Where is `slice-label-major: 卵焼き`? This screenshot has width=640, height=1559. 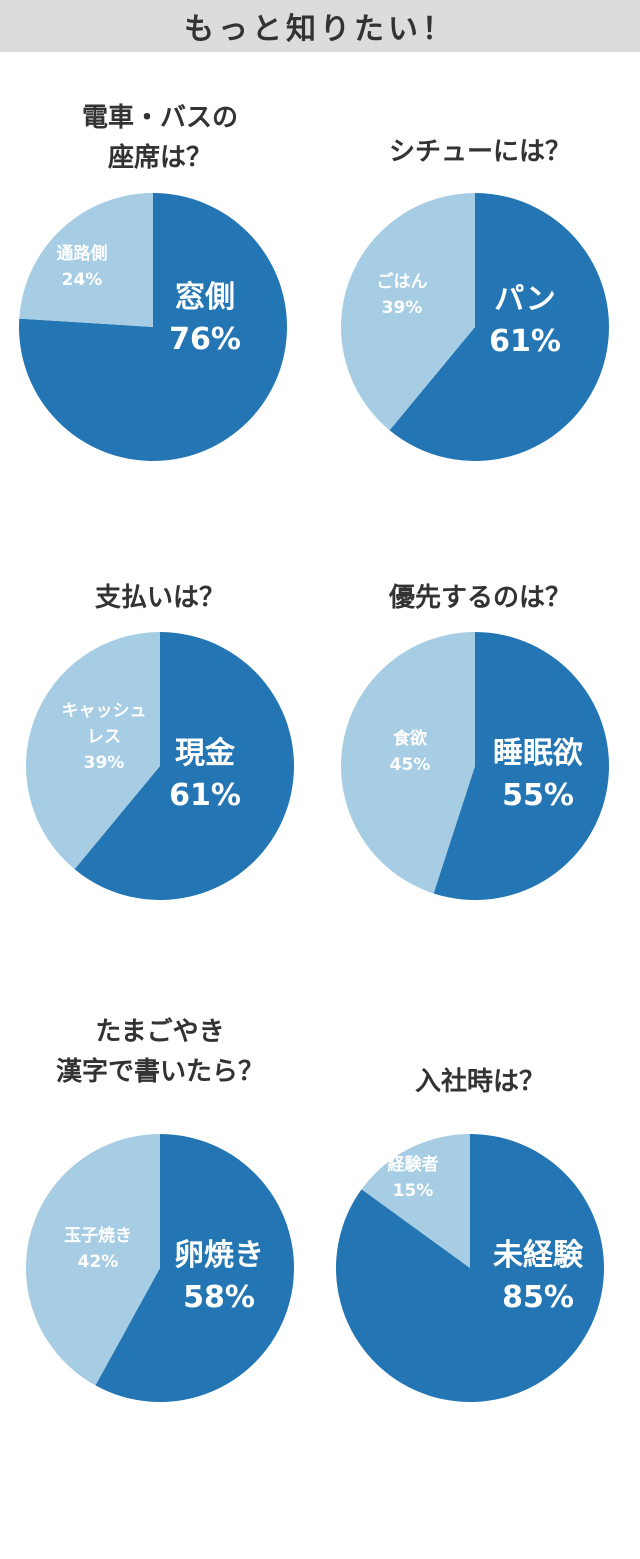
slice-label-major: 卵焼き is located at coordinates (219, 1255).